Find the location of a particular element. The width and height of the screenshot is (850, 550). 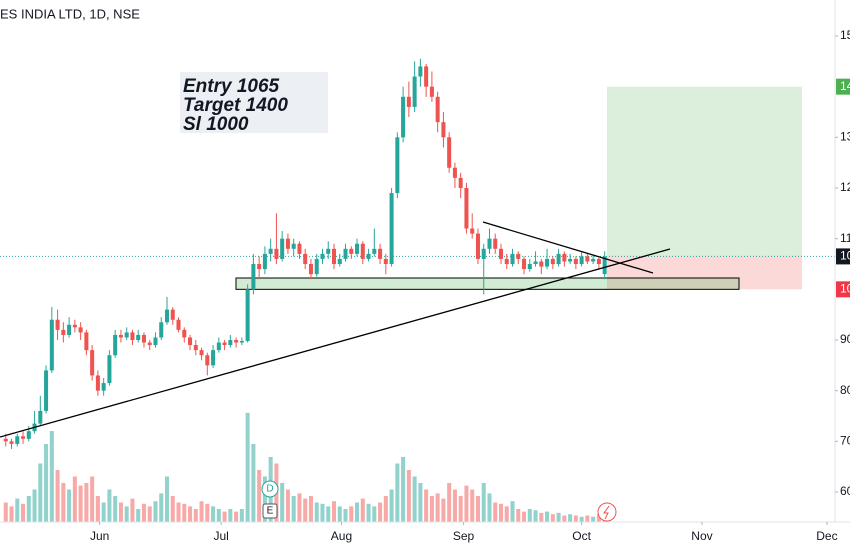

y-tick-label: 700 is located at coordinates (845, 441).